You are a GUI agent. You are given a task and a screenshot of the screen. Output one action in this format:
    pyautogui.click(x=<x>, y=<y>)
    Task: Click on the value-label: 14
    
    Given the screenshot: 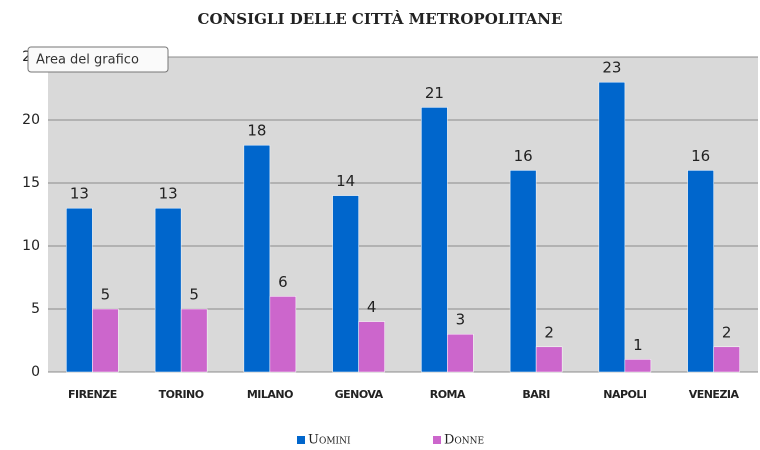 What is the action you would take?
    pyautogui.click(x=345, y=181)
    